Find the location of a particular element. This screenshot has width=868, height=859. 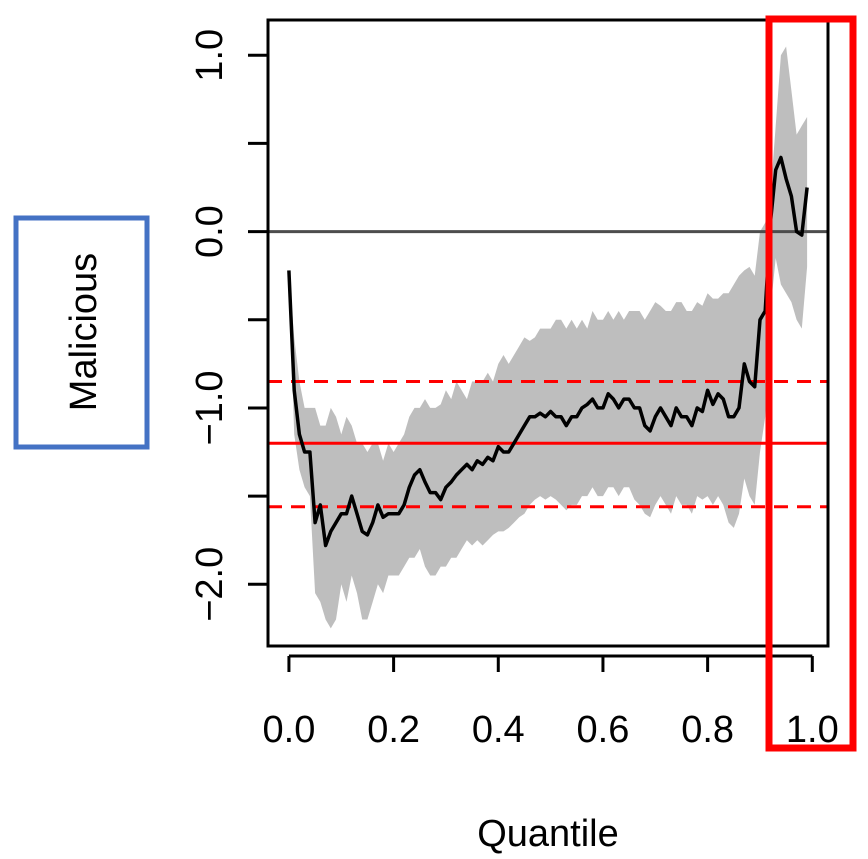

y-axis-title: Malicious is located at coordinates (84, 332).